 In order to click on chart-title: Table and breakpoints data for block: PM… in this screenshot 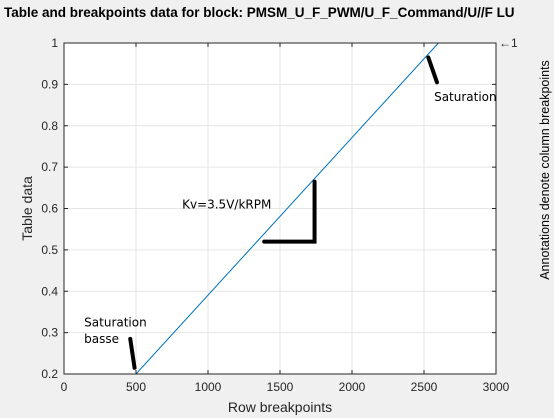, I will do `click(259, 12)`.